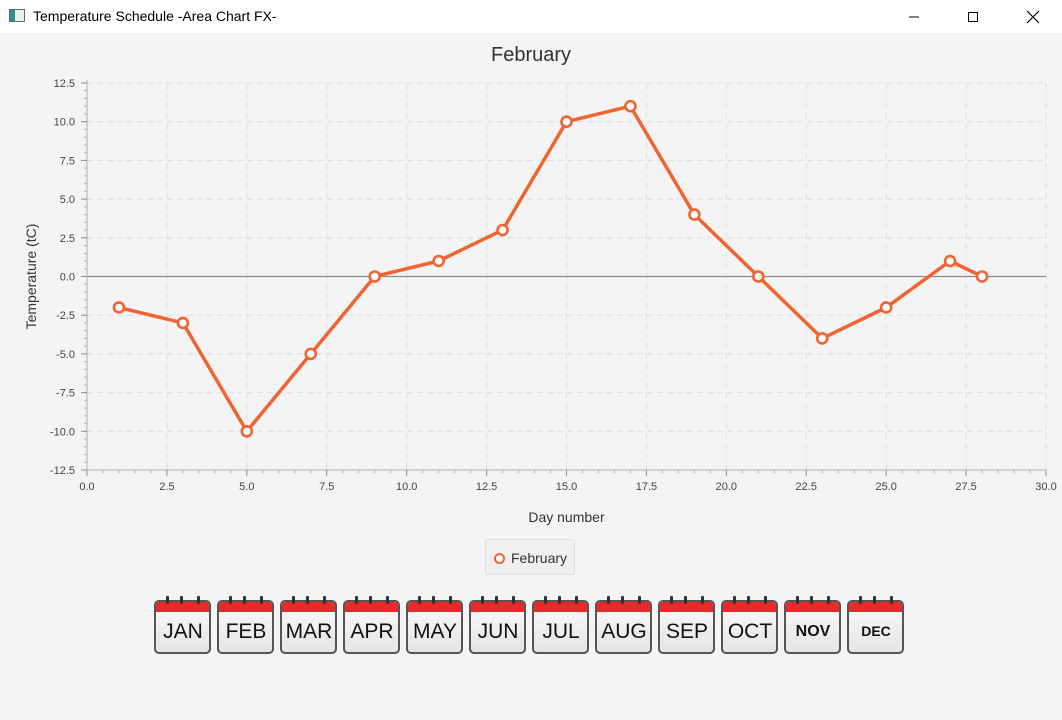 The width and height of the screenshot is (1062, 720). I want to click on y-tick-label: 0.0, so click(67, 278).